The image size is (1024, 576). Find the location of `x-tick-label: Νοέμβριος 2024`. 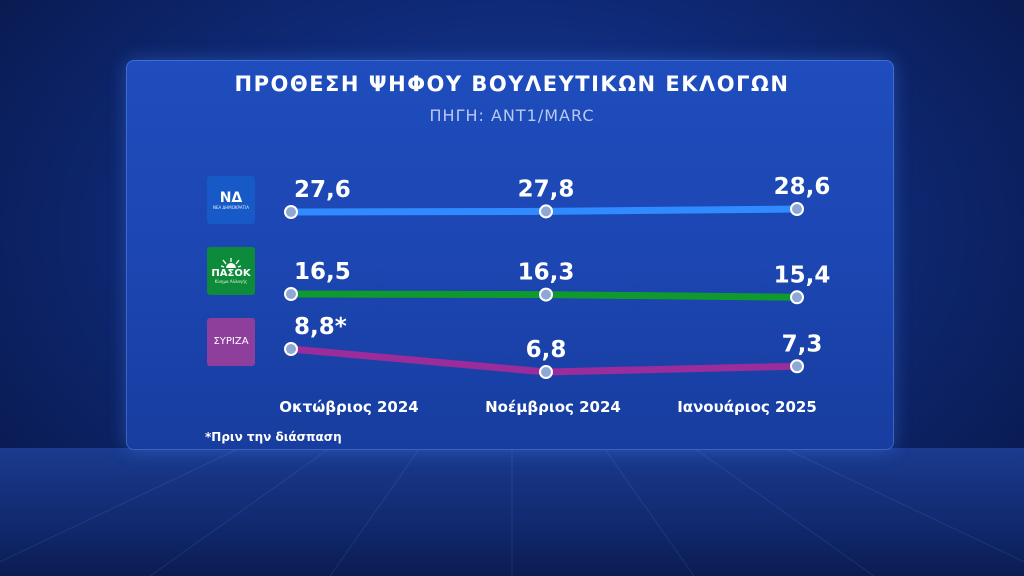

x-tick-label: Νοέμβριος 2024 is located at coordinates (553, 407).